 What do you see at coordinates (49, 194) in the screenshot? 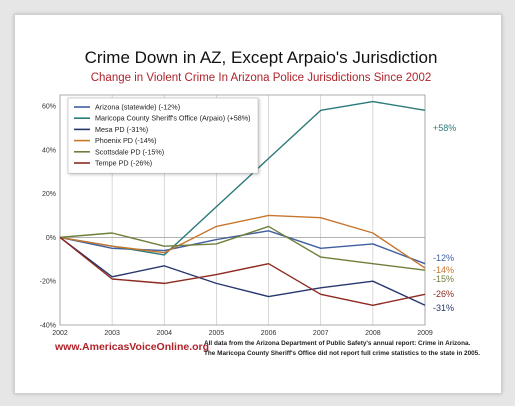
I see `y-tick-label: 20%` at bounding box center [49, 194].